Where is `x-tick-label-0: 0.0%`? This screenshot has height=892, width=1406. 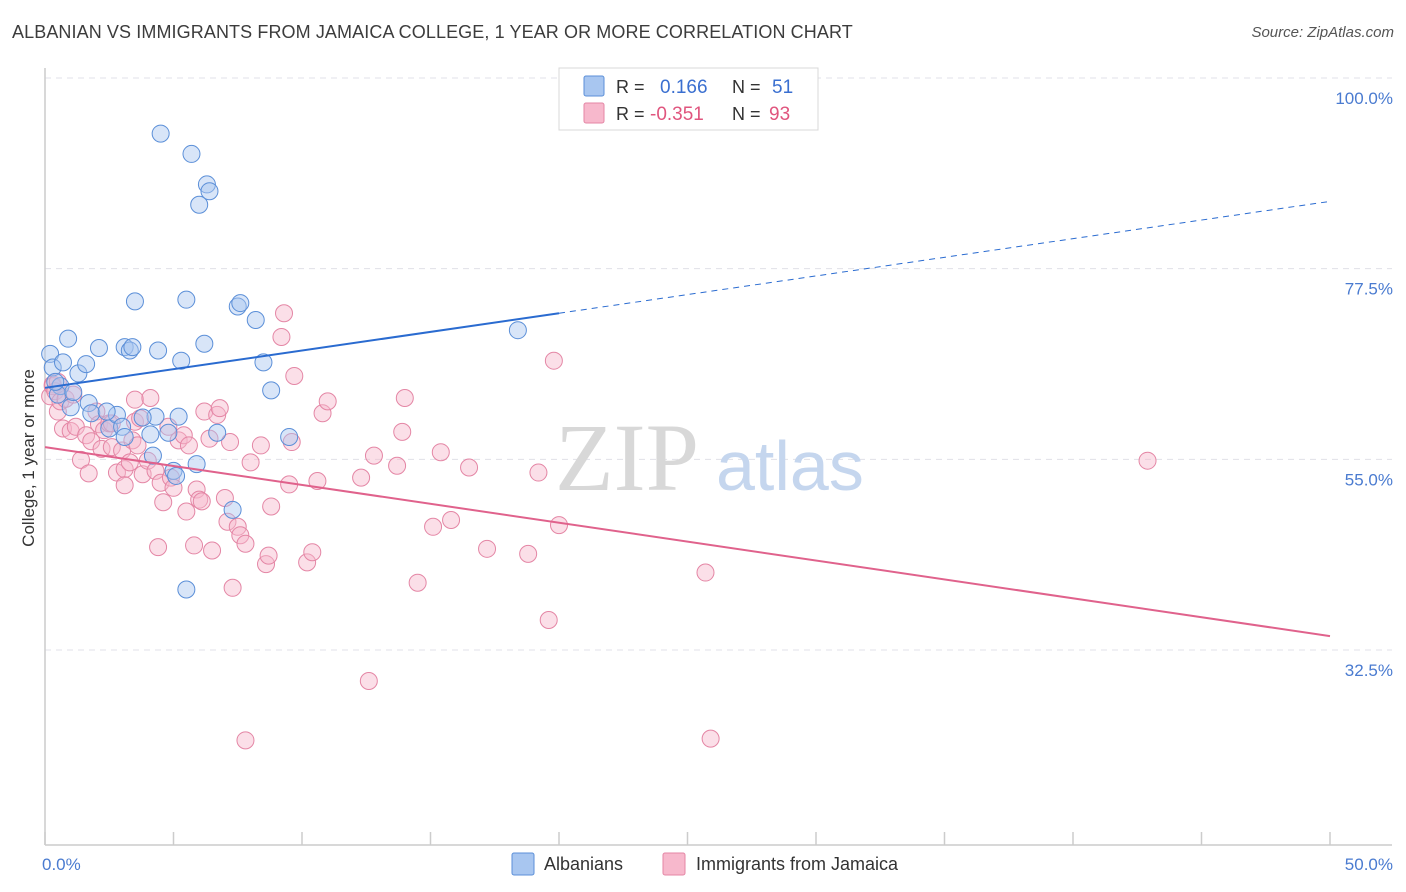
x-tick-label-0: 0.0% is located at coordinates (61, 864).